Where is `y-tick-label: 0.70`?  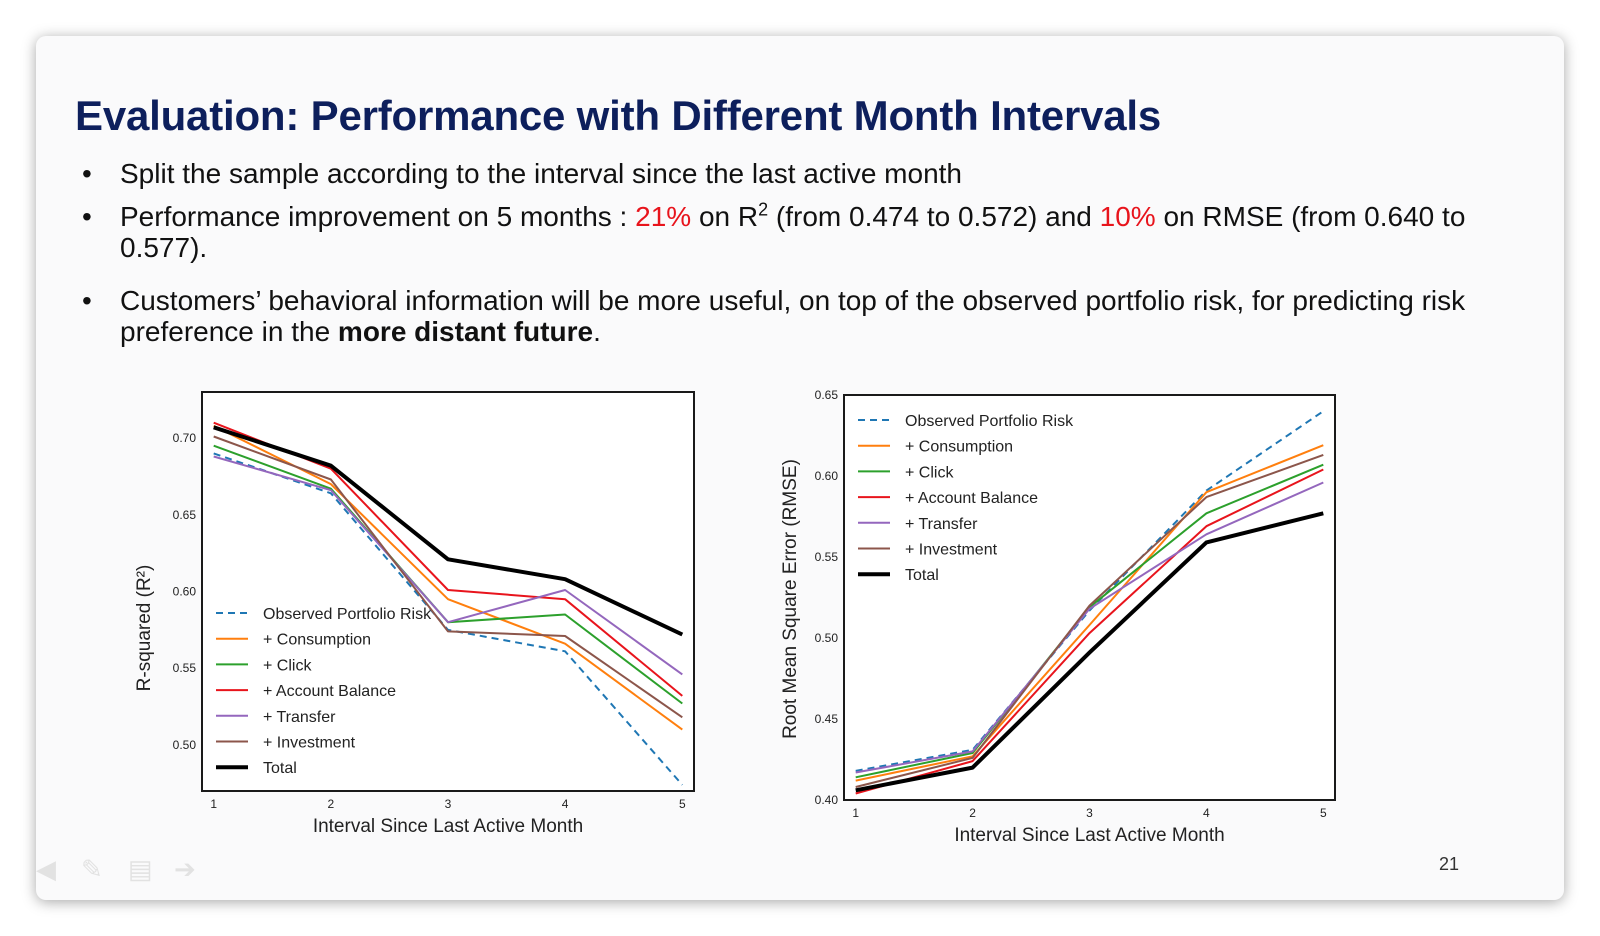 y-tick-label: 0.70 is located at coordinates (185, 438).